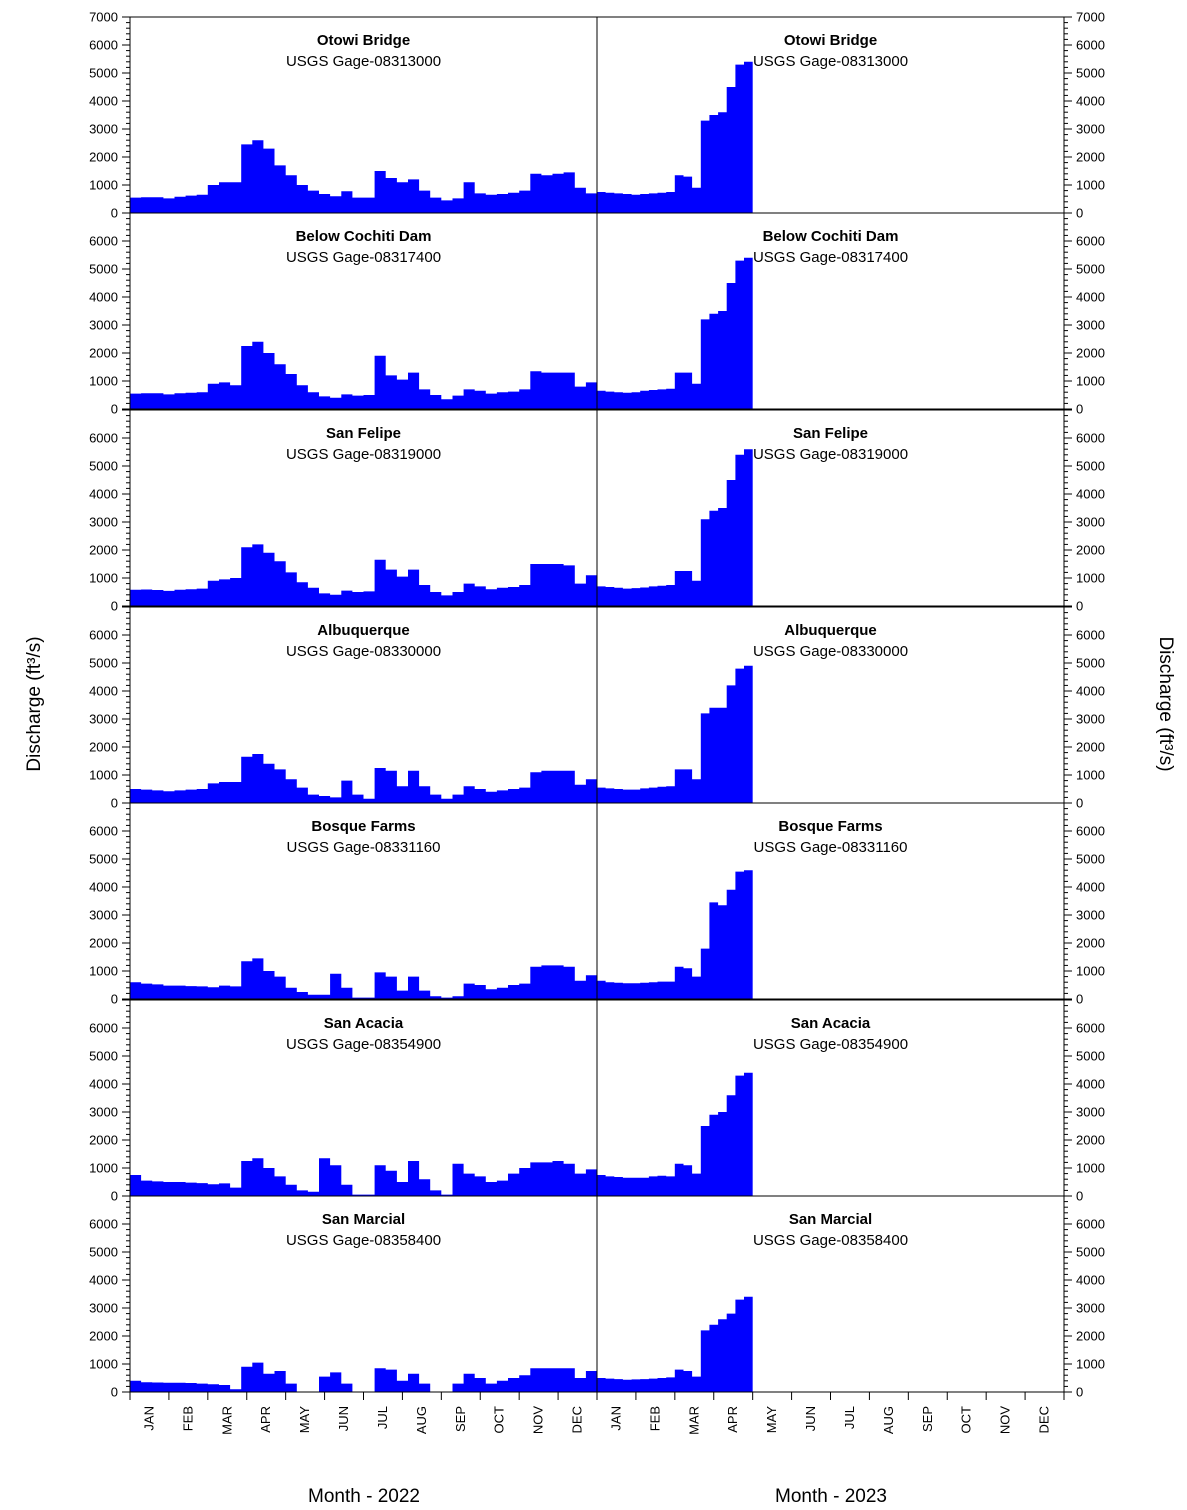 The width and height of the screenshot is (1187, 1510). What do you see at coordinates (849, 1417) in the screenshot?
I see `month-label-2023: JUL` at bounding box center [849, 1417].